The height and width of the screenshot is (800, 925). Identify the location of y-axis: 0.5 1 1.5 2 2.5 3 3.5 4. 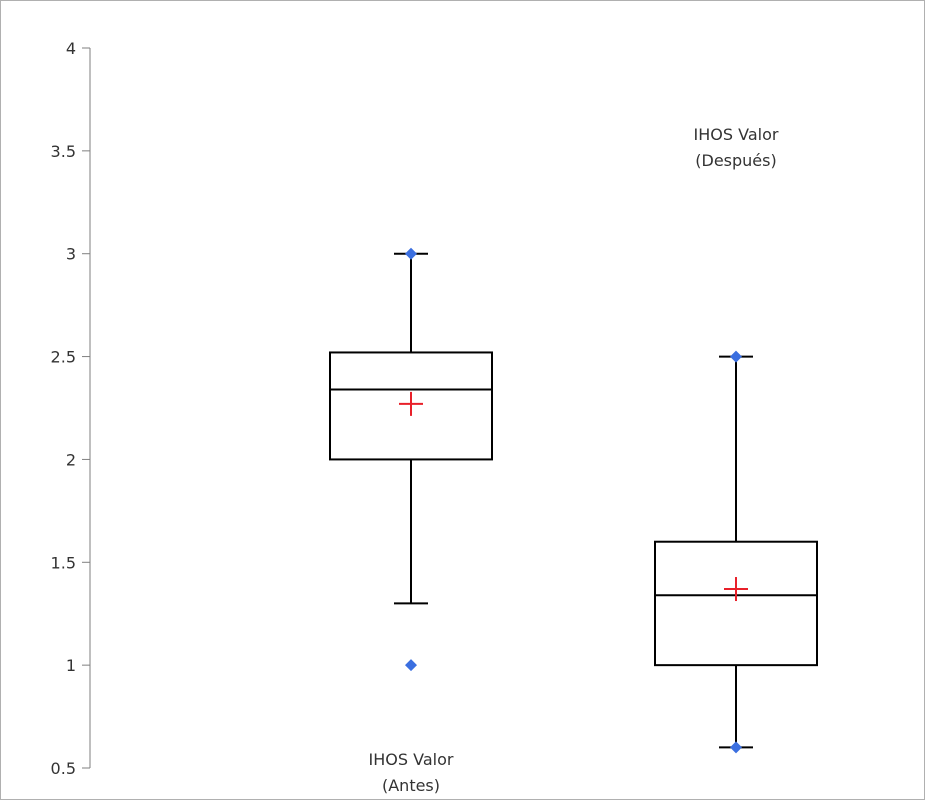
(71, 408).